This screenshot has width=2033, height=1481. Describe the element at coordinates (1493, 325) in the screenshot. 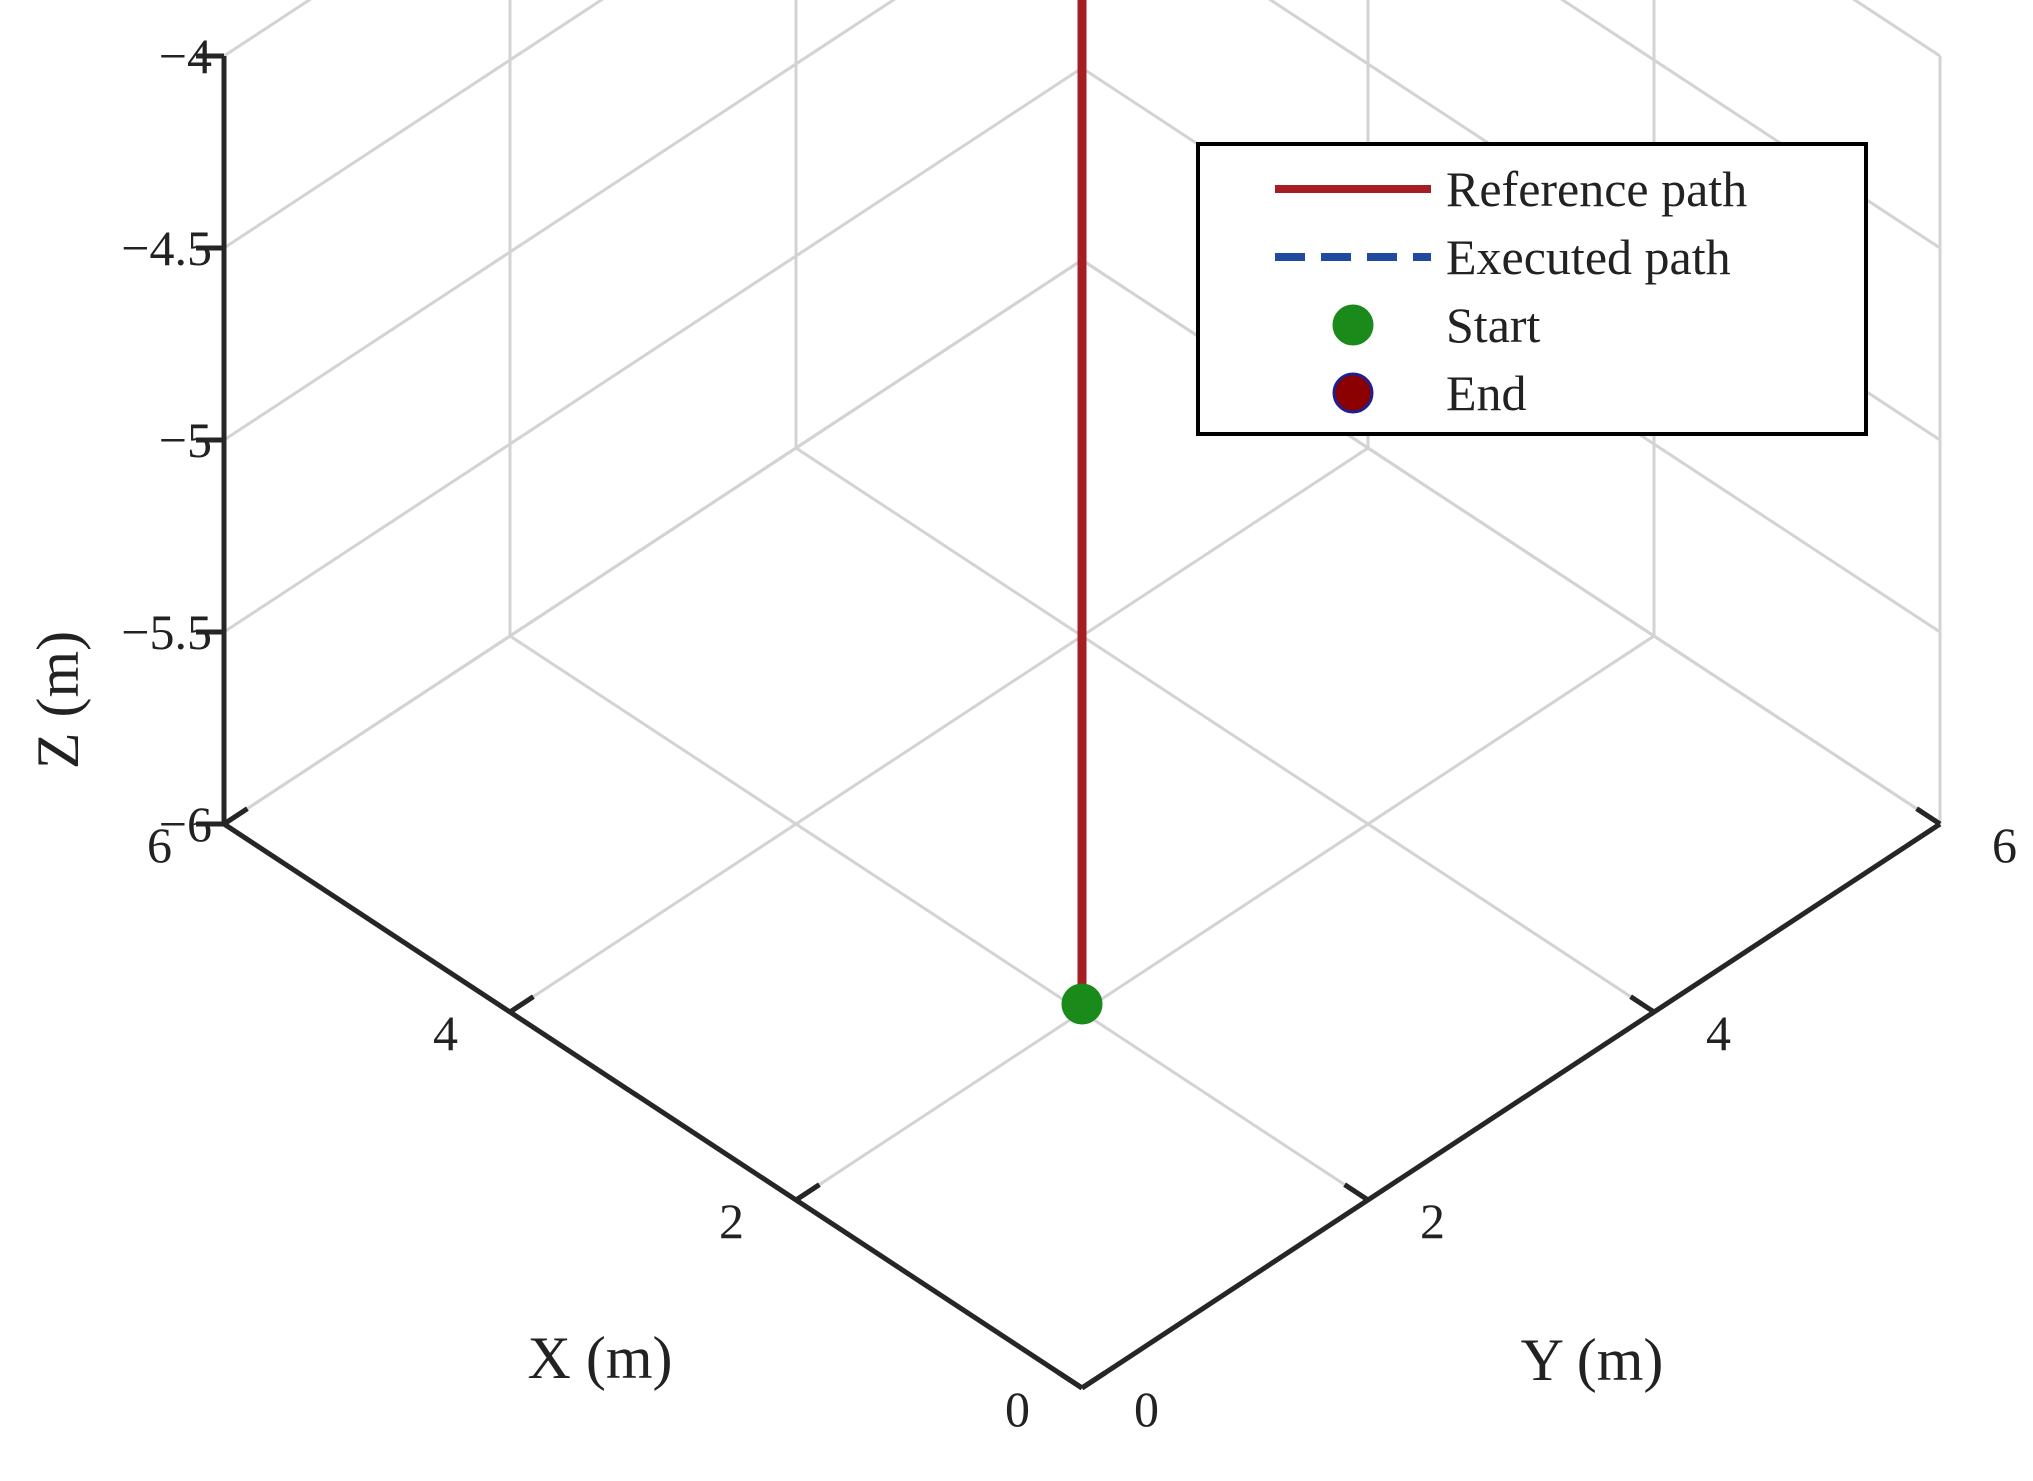

I see `legend-label-start: Start` at that location.